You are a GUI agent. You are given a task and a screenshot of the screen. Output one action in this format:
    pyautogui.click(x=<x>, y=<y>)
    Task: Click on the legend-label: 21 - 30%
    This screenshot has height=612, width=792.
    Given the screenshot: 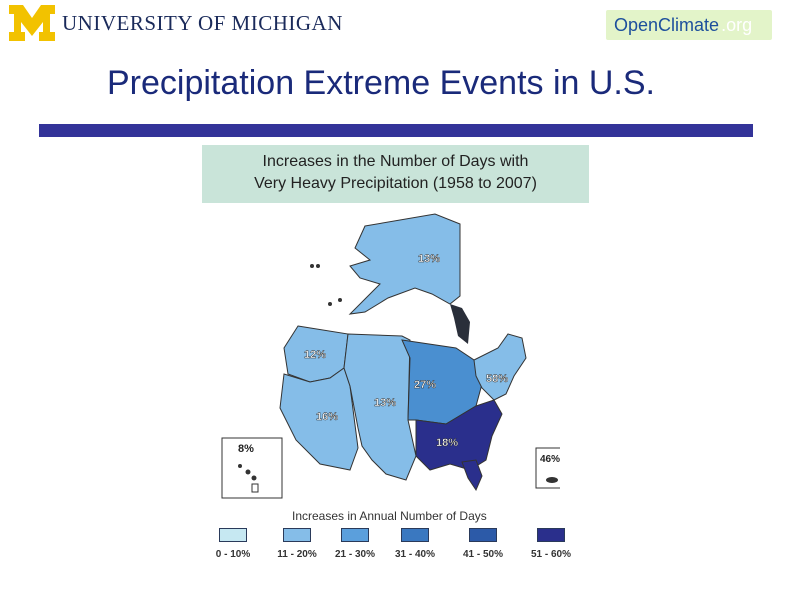 What is the action you would take?
    pyautogui.click(x=355, y=554)
    